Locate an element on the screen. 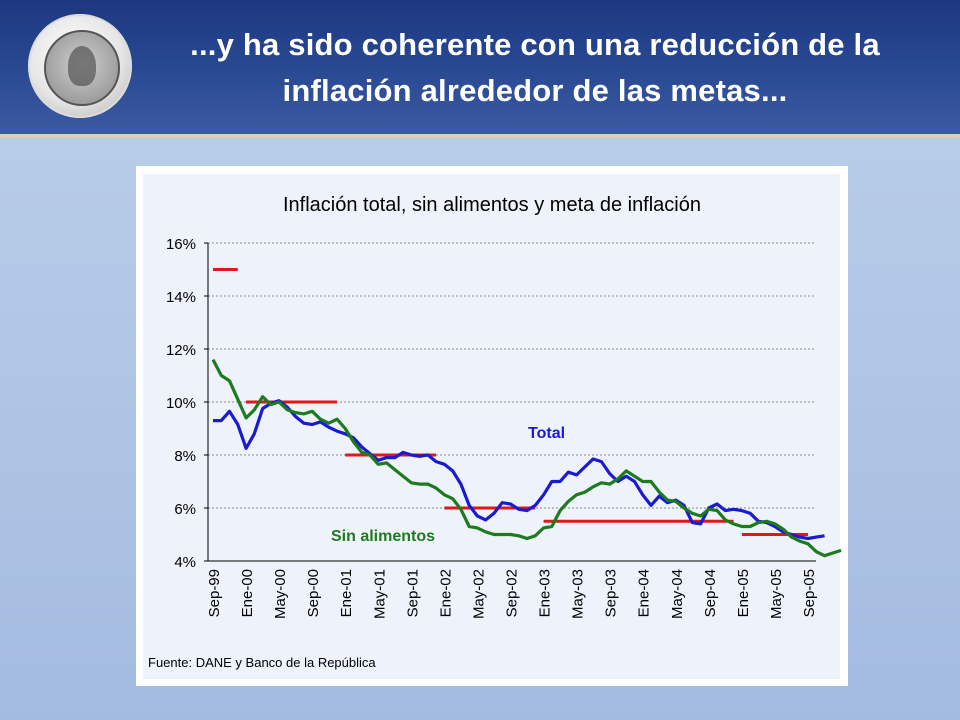  header-divider is located at coordinates (480, 136).